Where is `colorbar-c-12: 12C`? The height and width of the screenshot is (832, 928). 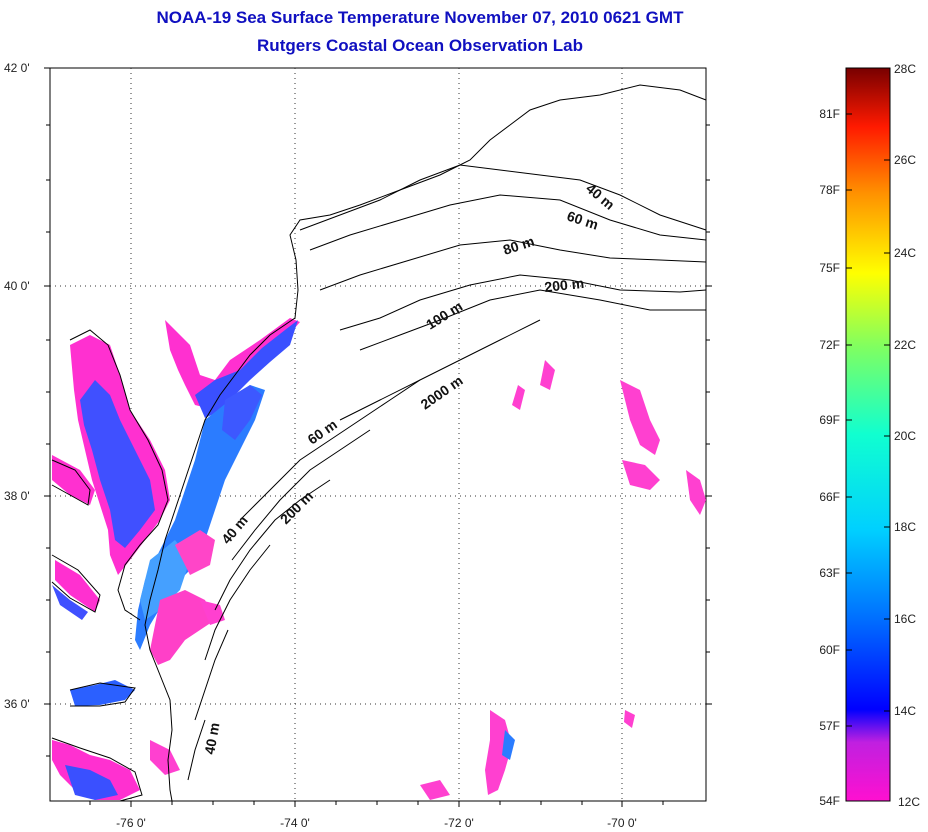 colorbar-c-12: 12C is located at coordinates (909, 802).